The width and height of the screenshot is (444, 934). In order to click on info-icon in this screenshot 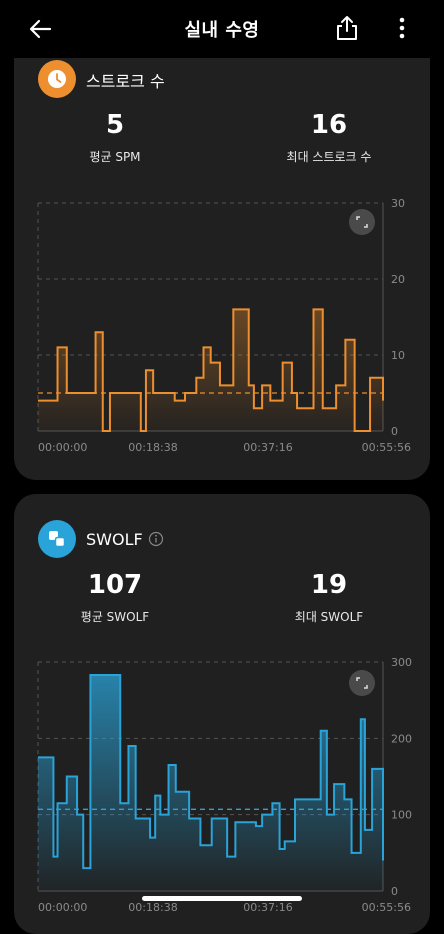, I will do `click(156, 539)`.